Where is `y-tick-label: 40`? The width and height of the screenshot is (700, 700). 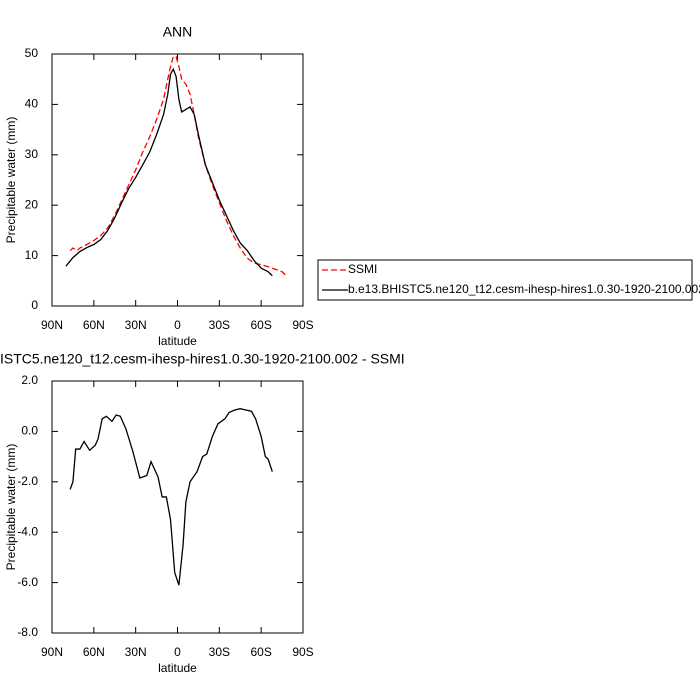
y-tick-label: 40 is located at coordinates (32, 104).